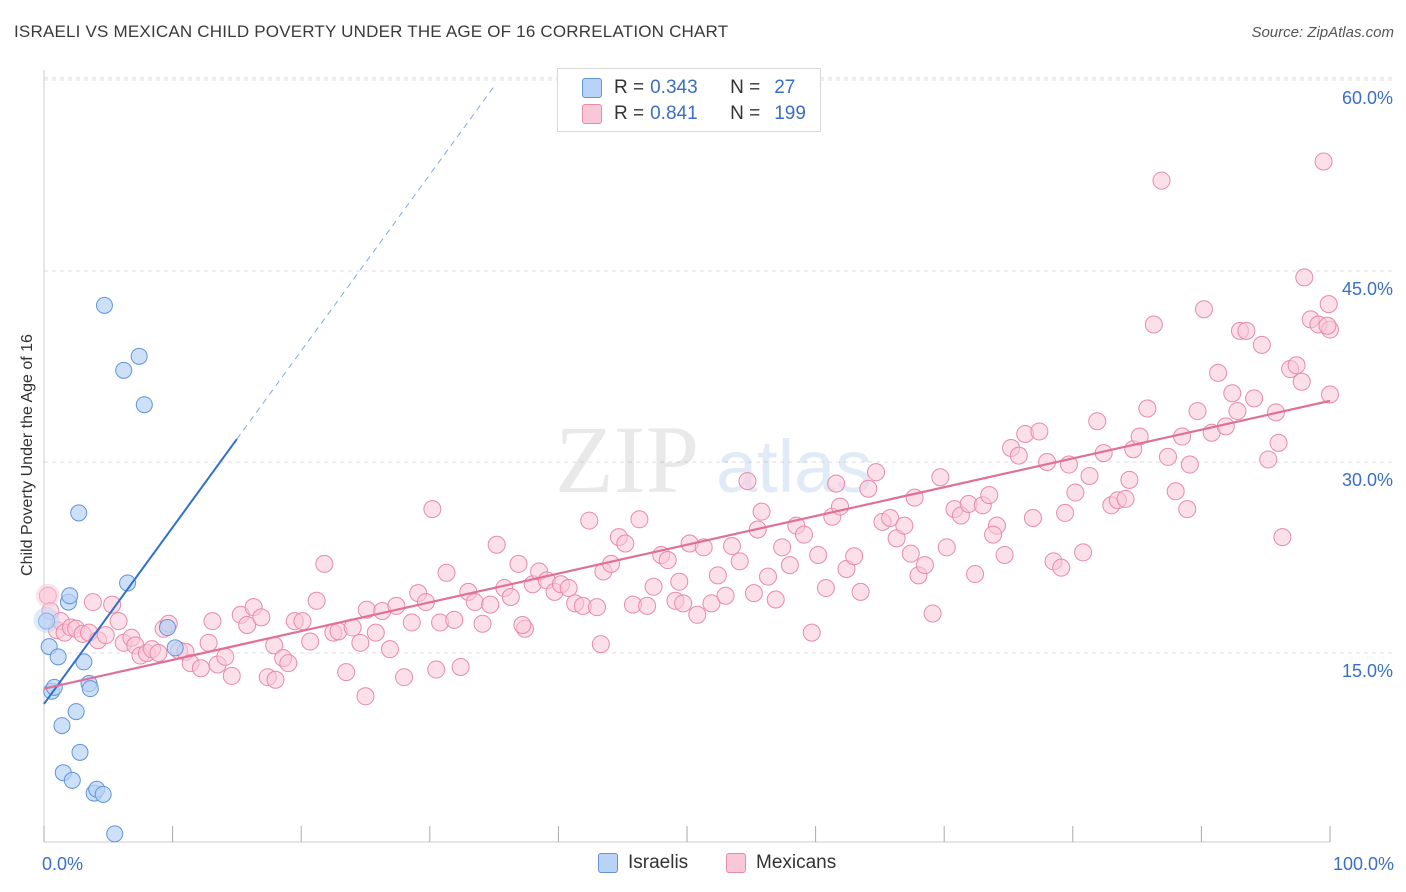 This screenshot has height=892, width=1406. I want to click on x-tick-label: 100.0%, so click(1363, 864).